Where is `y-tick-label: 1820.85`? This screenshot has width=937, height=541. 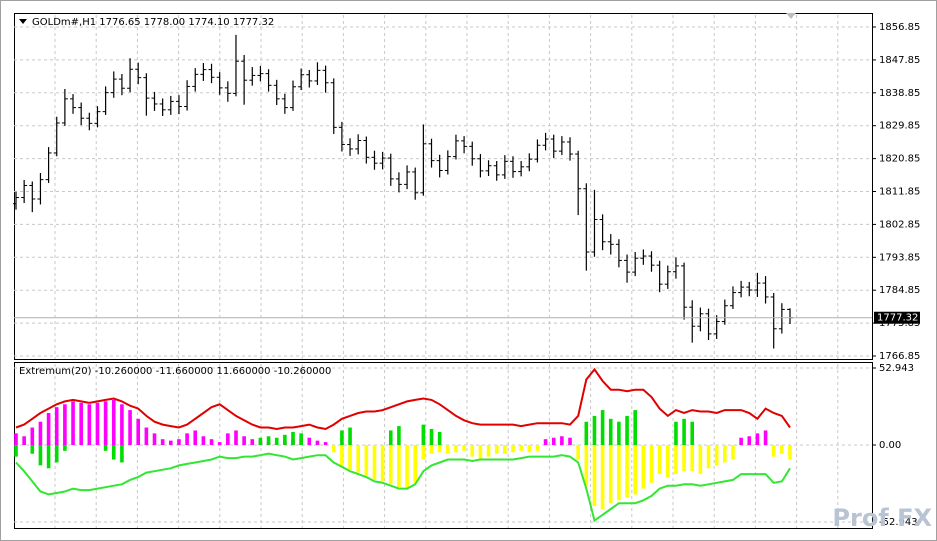 y-tick-label: 1820.85 is located at coordinates (899, 159).